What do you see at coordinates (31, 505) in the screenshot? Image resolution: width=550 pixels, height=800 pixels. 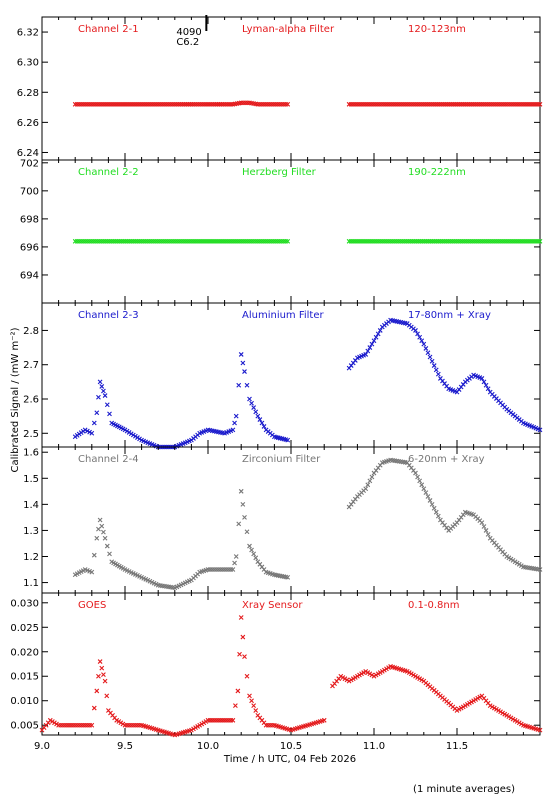 I see `y-tick-label: 1.4` at bounding box center [31, 505].